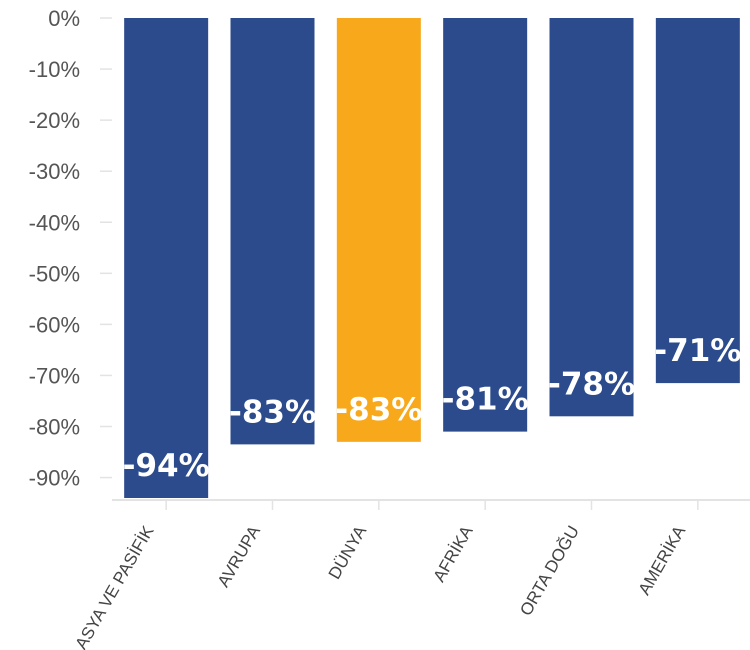 The width and height of the screenshot is (750, 650). I want to click on x-category-label: AFRİKA, so click(452, 553).